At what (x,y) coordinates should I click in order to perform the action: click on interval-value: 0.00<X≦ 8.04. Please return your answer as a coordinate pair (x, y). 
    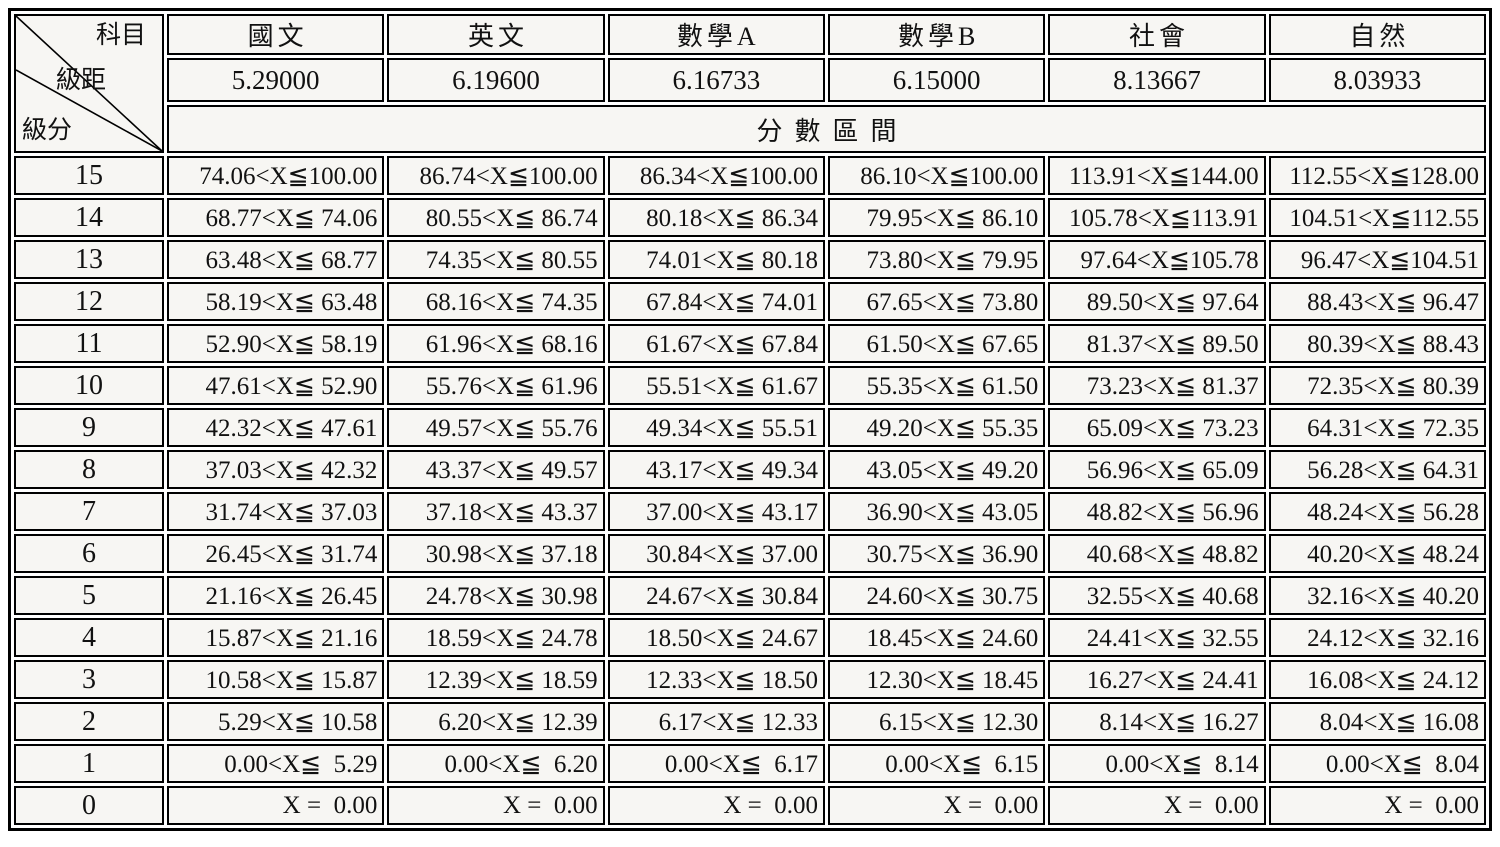
    Looking at the image, I should click on (1402, 764).